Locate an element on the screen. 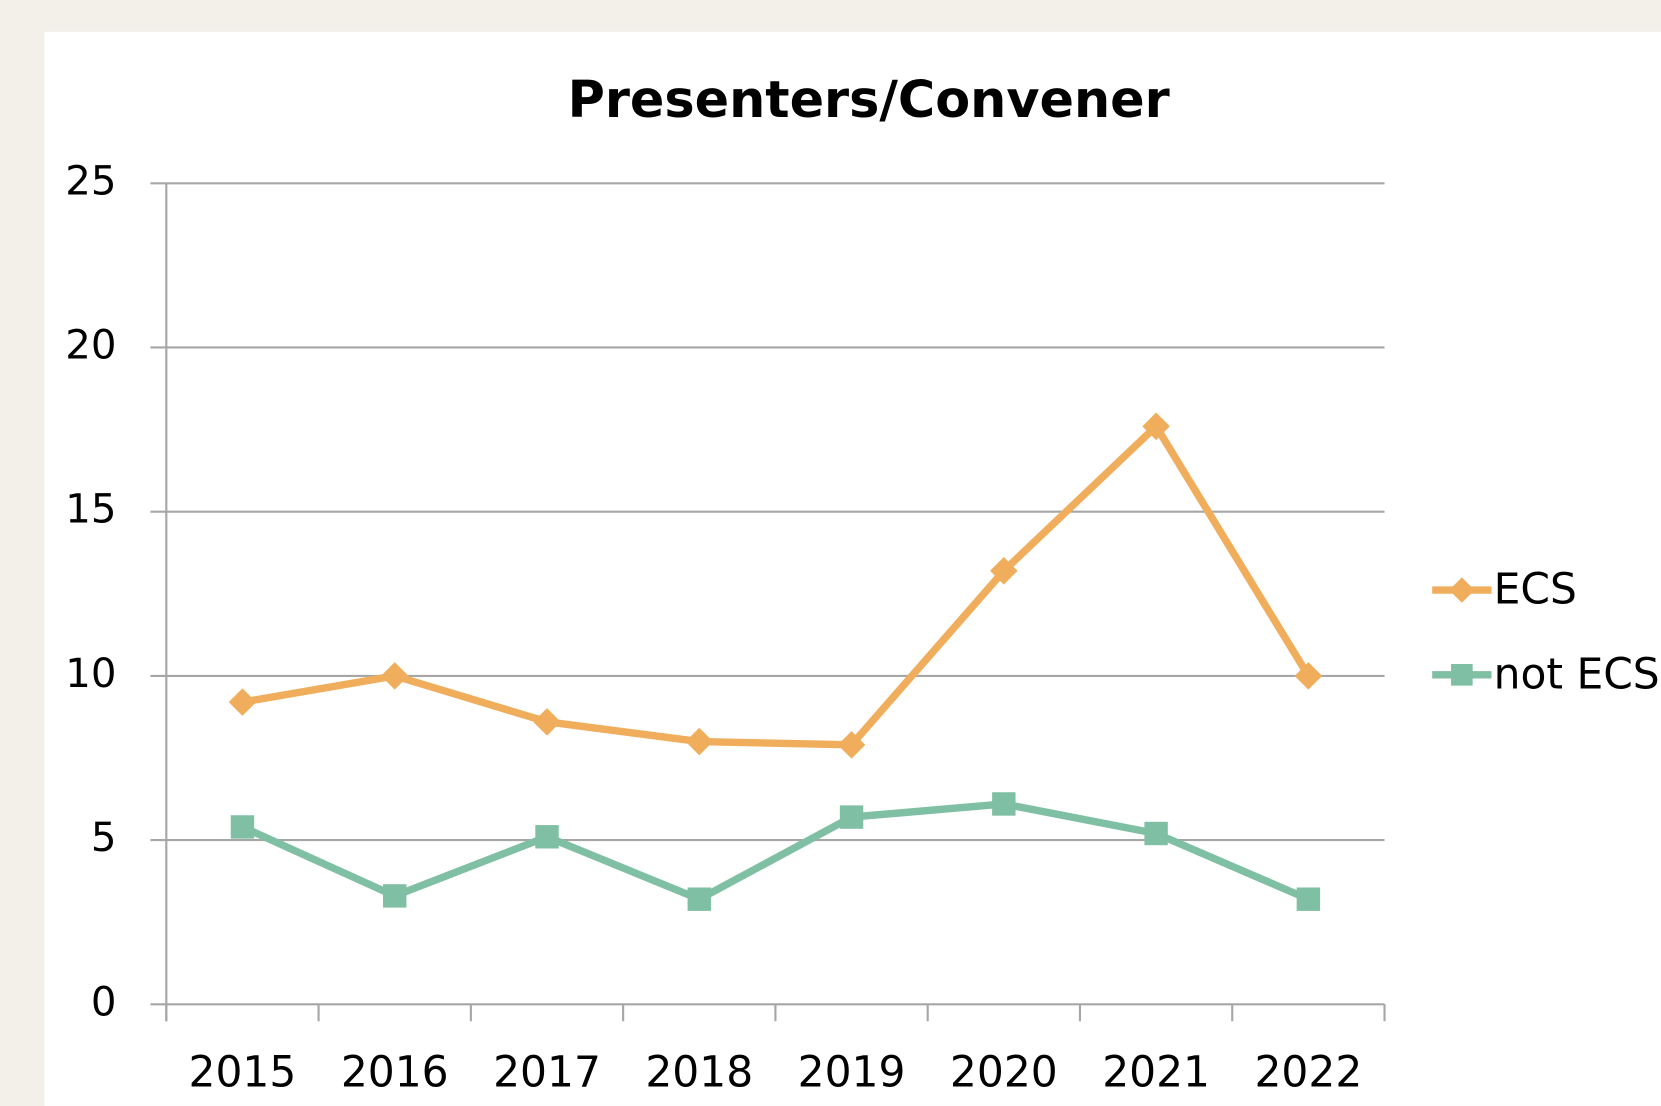 This screenshot has height=1106, width=1661. x-tick-label: 2017 is located at coordinates (547, 1072).